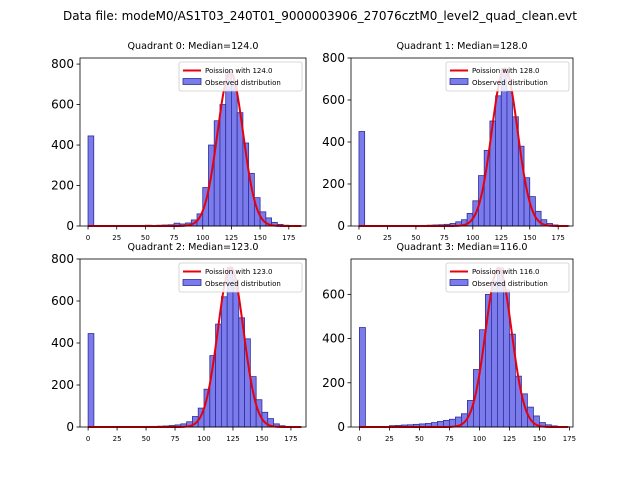 Image resolution: width=640 pixels, height=480 pixels. Describe the element at coordinates (506, 71) in the screenshot. I see `legend-label-poisson: Poission with 128.0` at that location.